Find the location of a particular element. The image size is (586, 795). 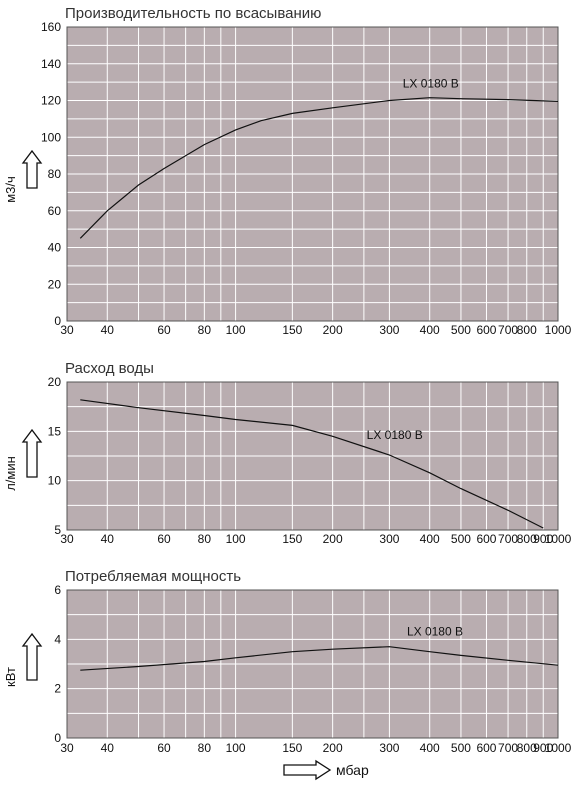

y-axis-label: л/мин is located at coordinates (10, 473).